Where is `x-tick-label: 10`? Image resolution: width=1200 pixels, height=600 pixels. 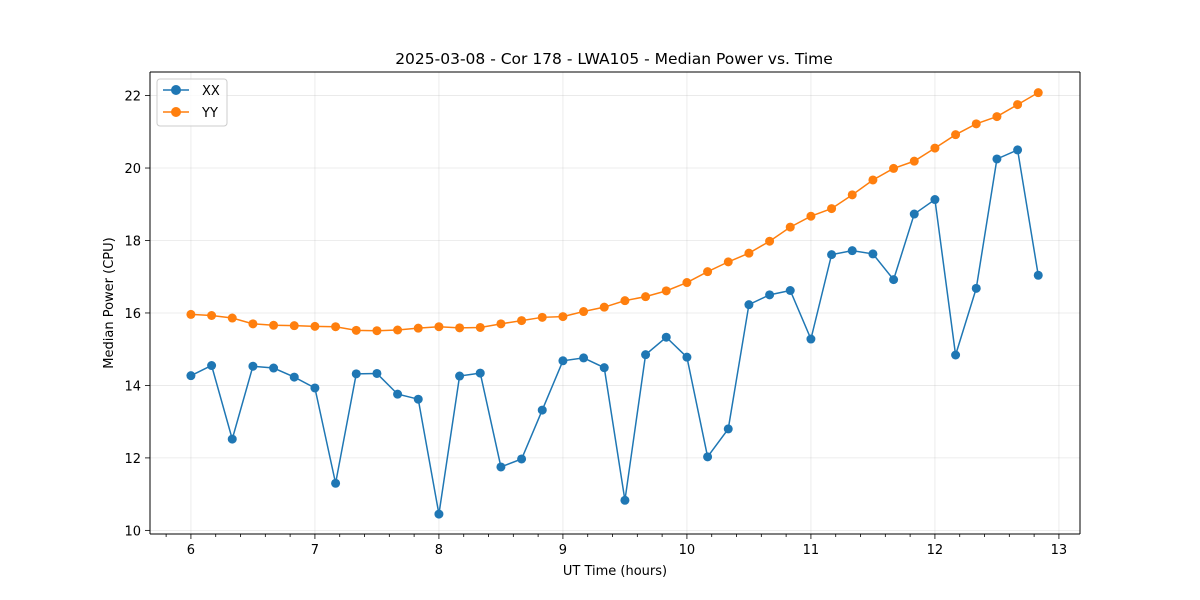 x-tick-label: 10 is located at coordinates (687, 550).